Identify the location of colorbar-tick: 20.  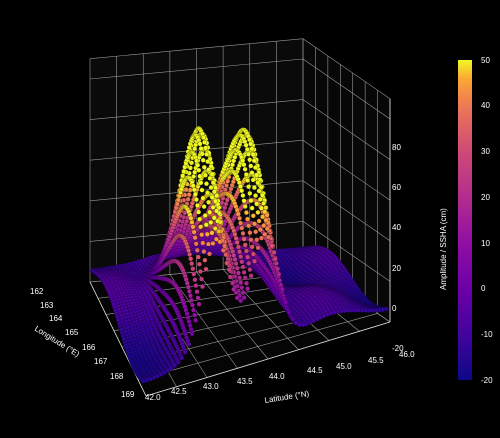
(485, 197).